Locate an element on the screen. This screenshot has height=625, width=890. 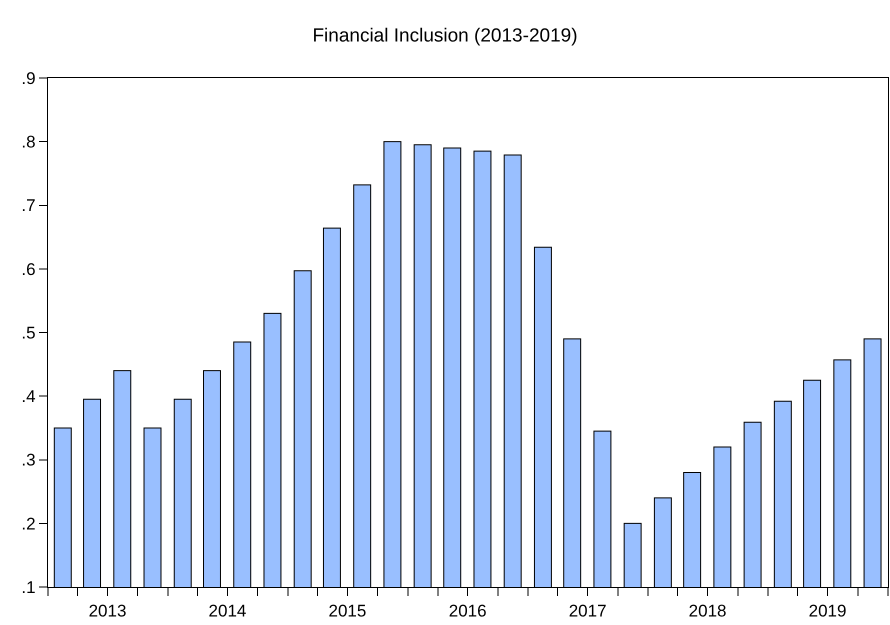
x-tick-label: 2015 is located at coordinates (347, 610).